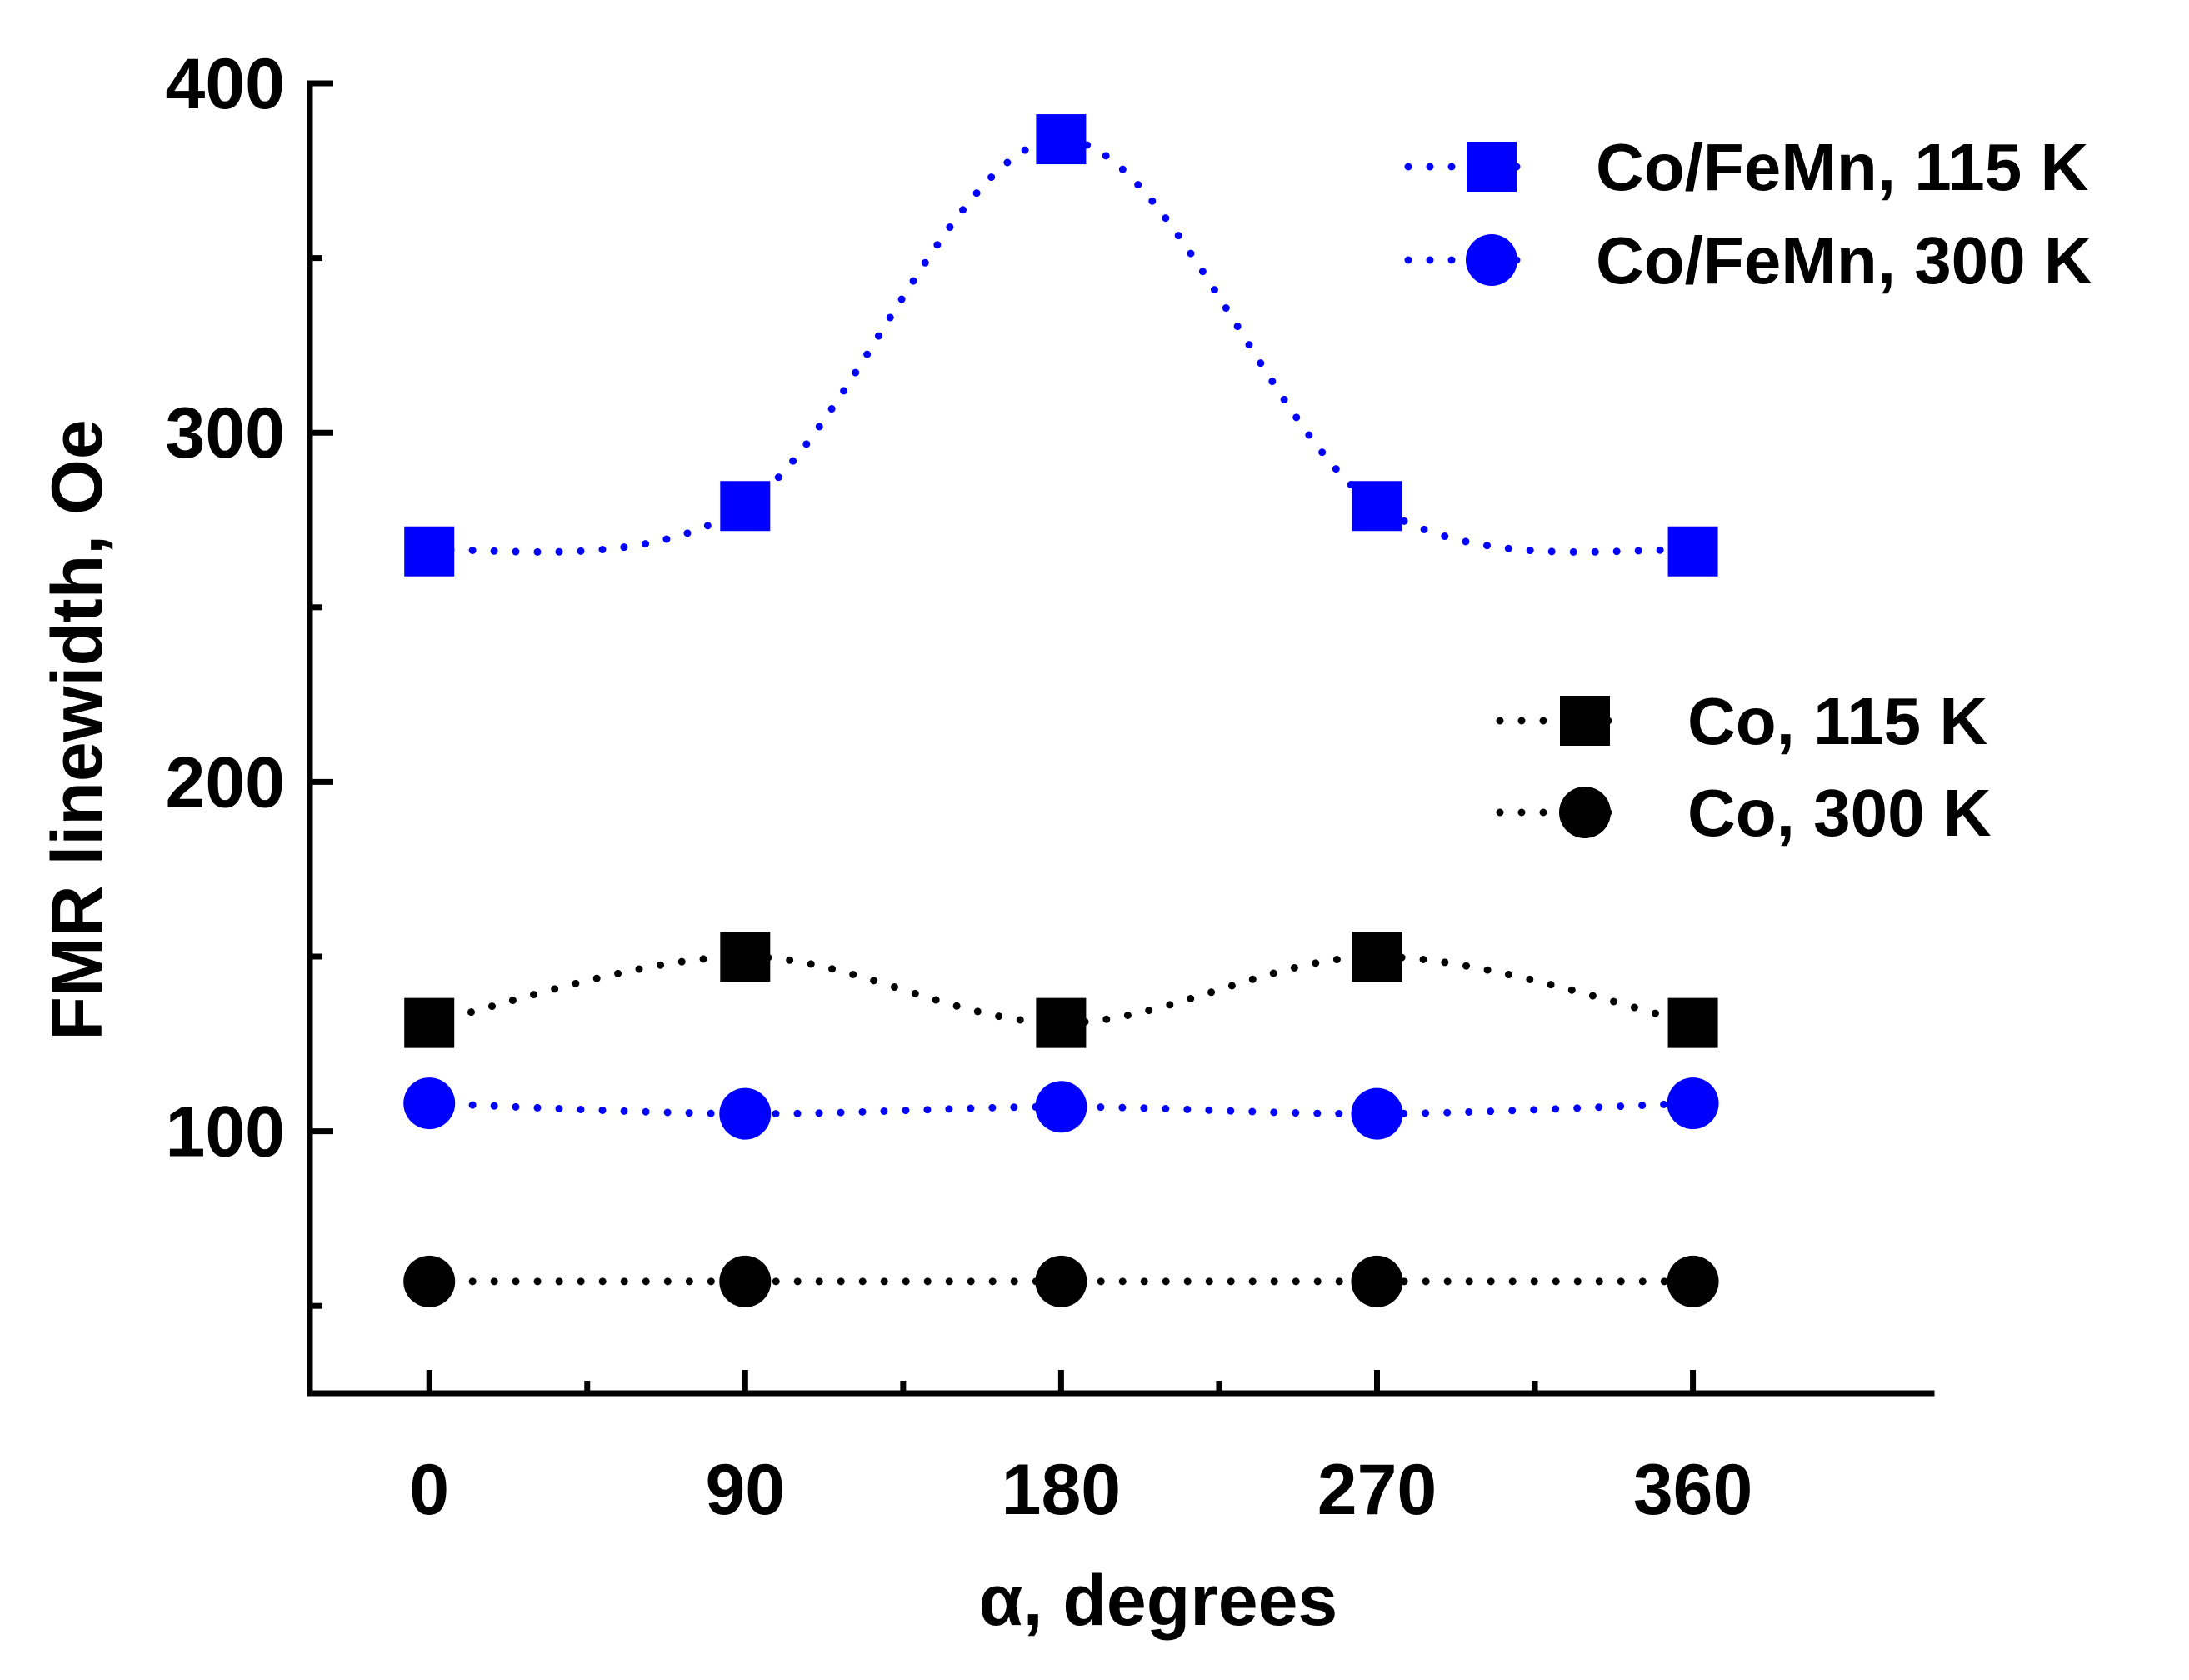  What do you see at coordinates (226, 782) in the screenshot?
I see `y-tick-label: 200` at bounding box center [226, 782].